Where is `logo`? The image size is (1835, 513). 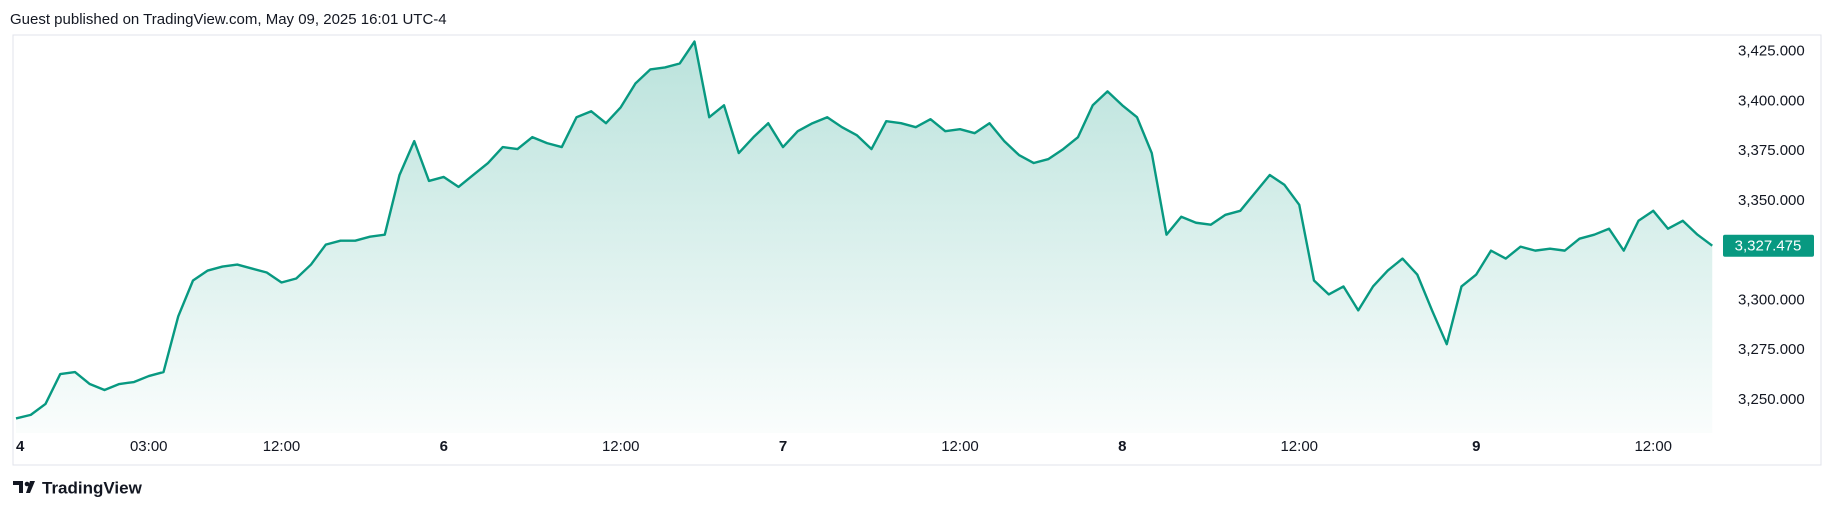
logo is located at coordinates (24, 487).